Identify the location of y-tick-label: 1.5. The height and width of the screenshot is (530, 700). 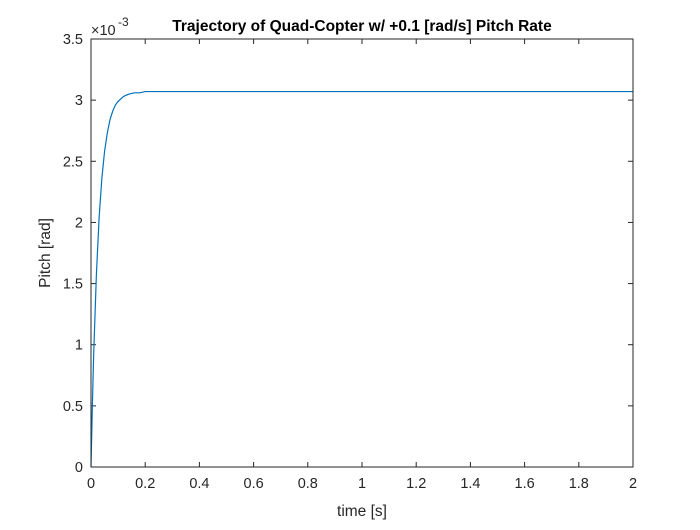
(73, 285).